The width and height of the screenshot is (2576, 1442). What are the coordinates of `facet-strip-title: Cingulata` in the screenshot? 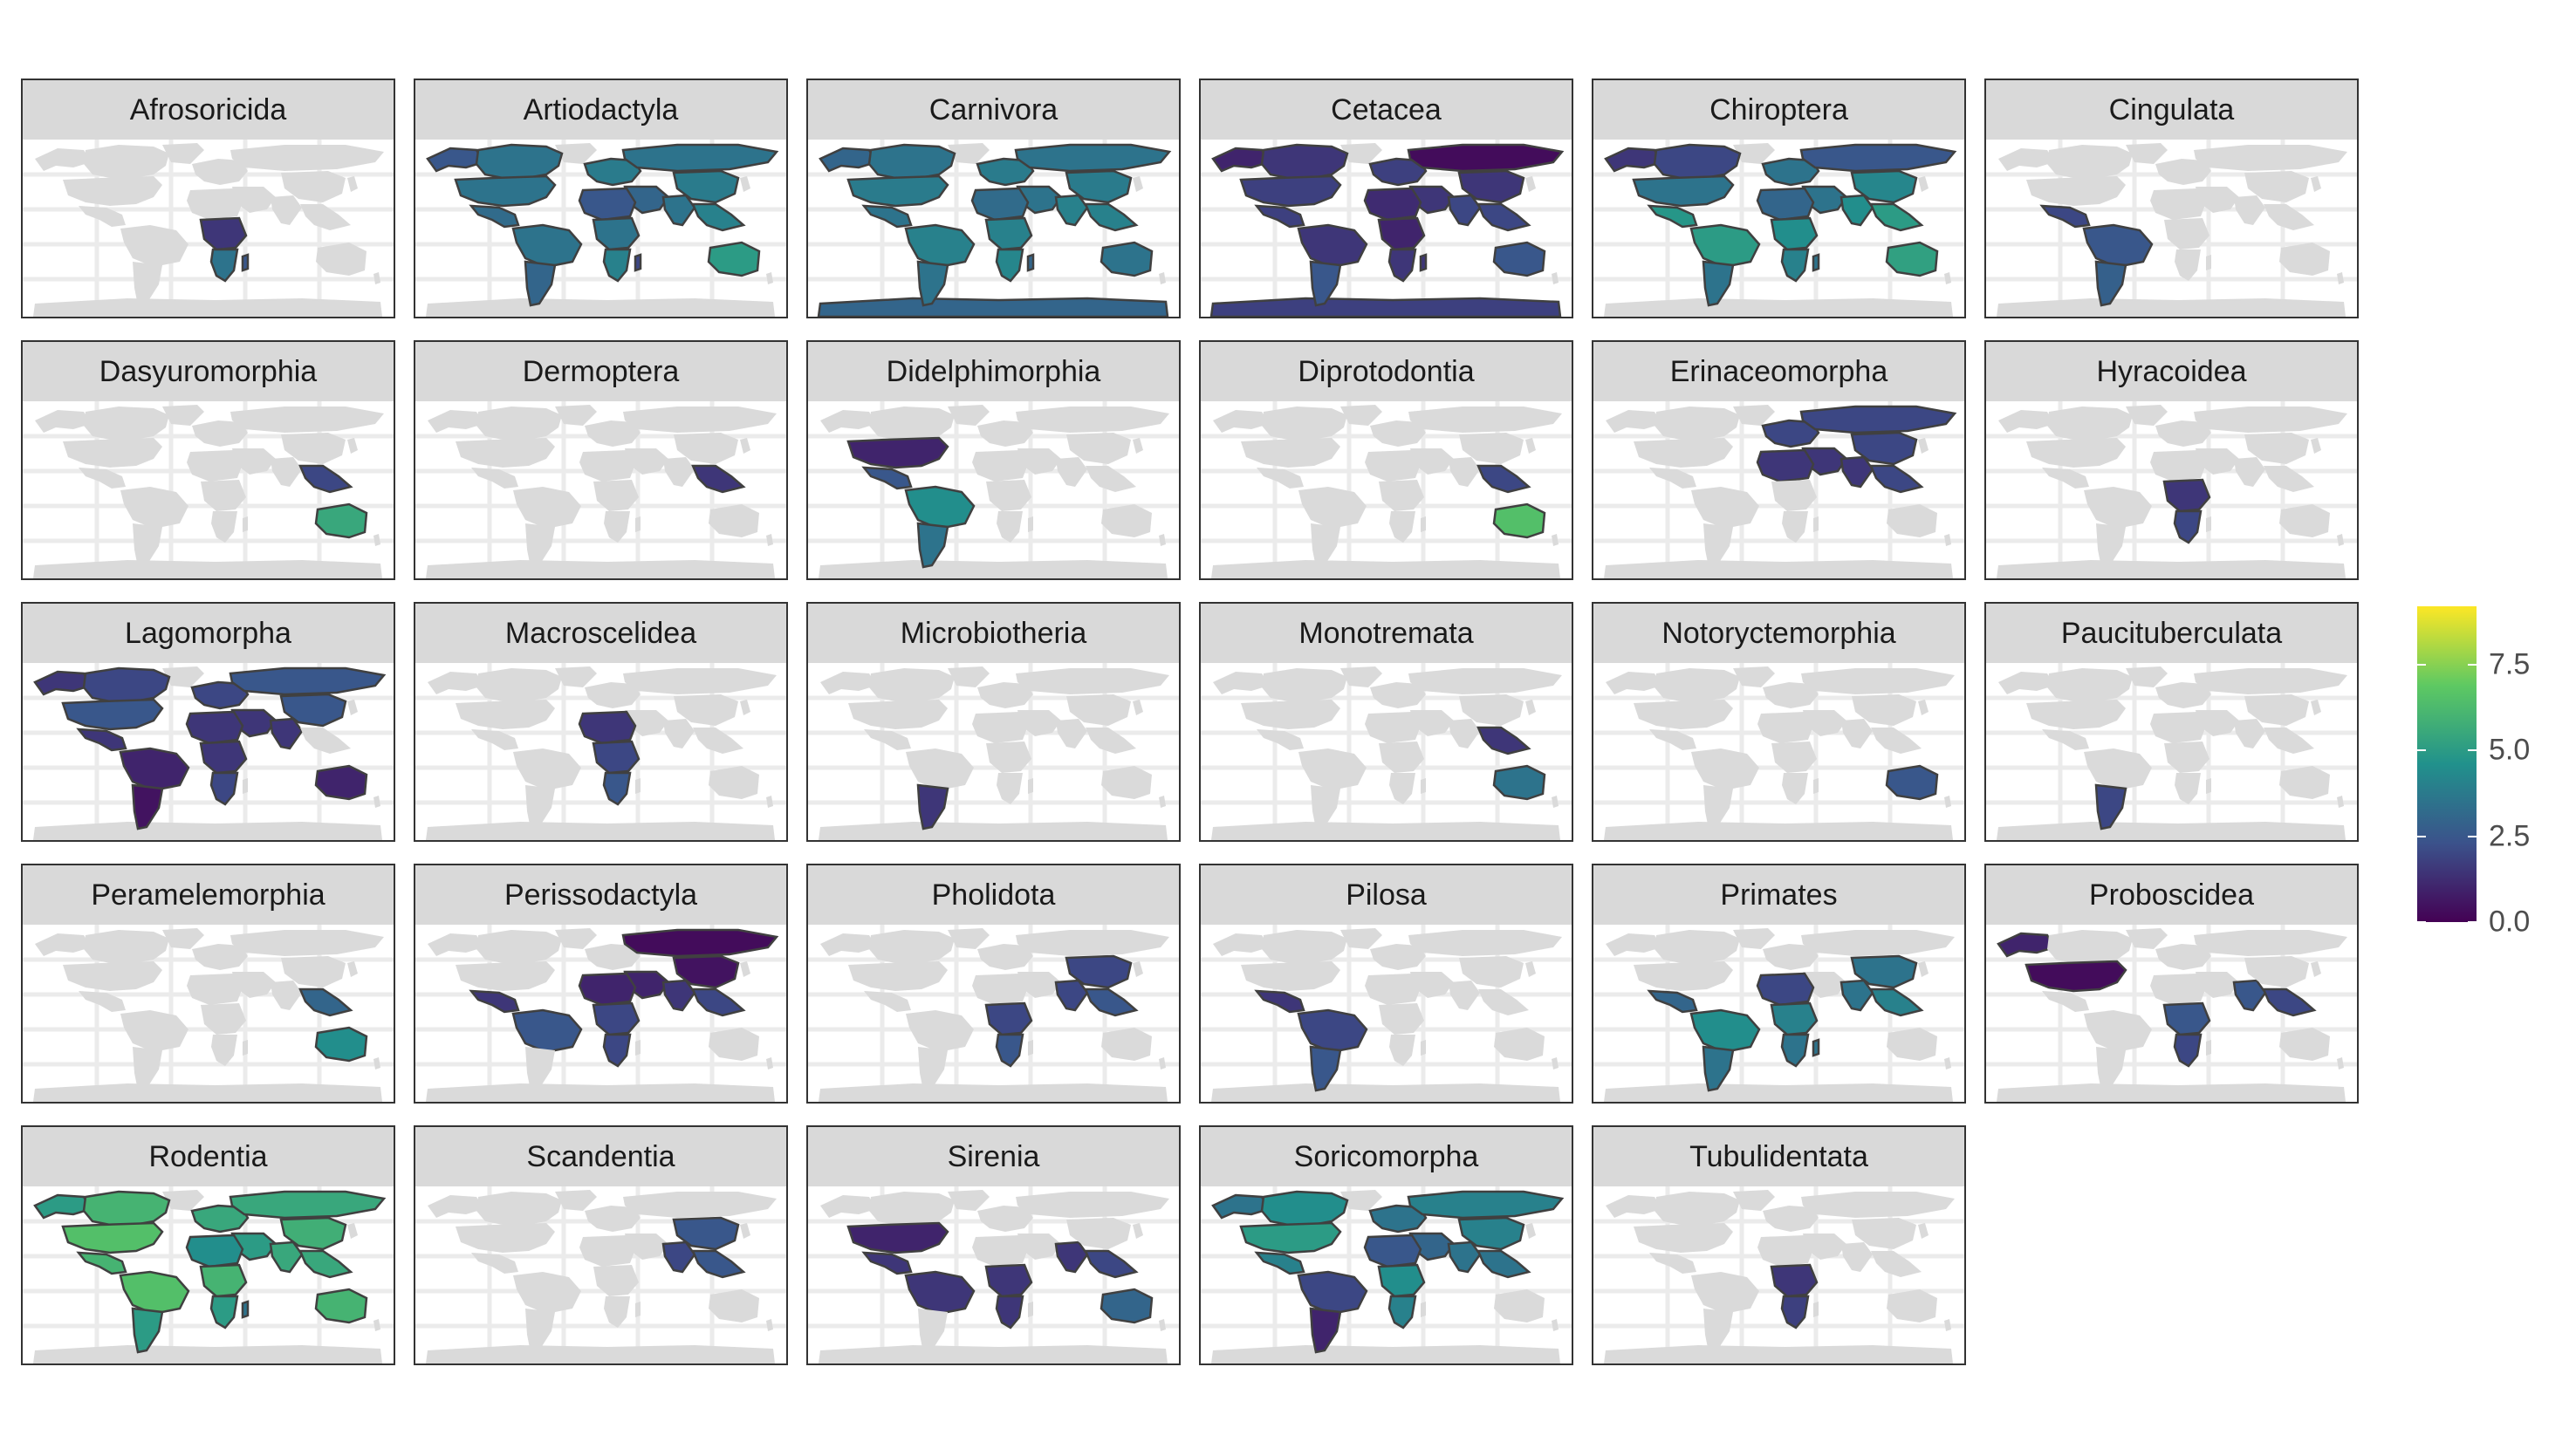 It's located at (2171, 110).